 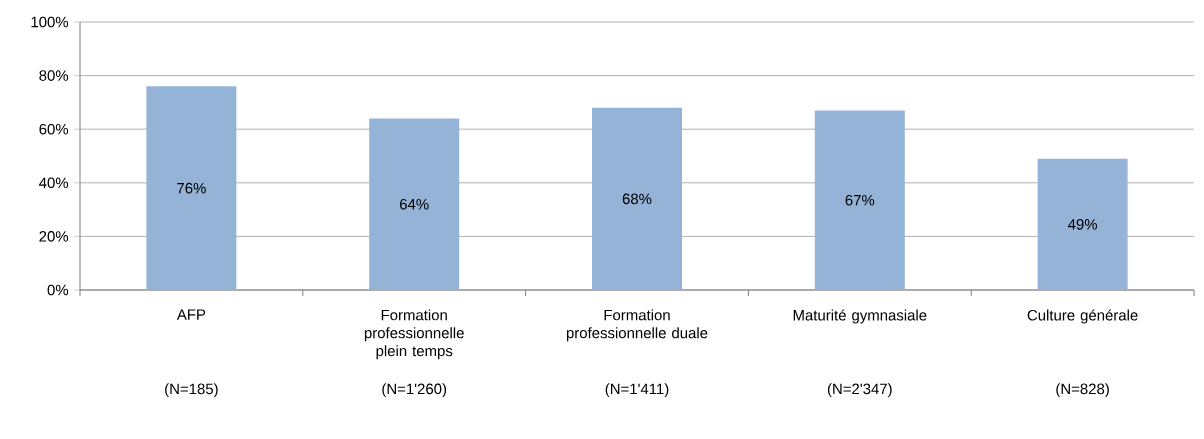 I want to click on data-label: 76%, so click(x=191, y=188).